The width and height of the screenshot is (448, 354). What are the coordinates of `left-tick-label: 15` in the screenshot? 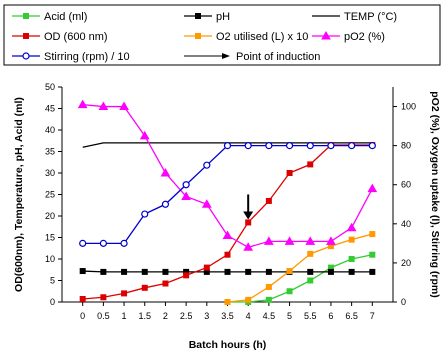 It's located at (50, 238).